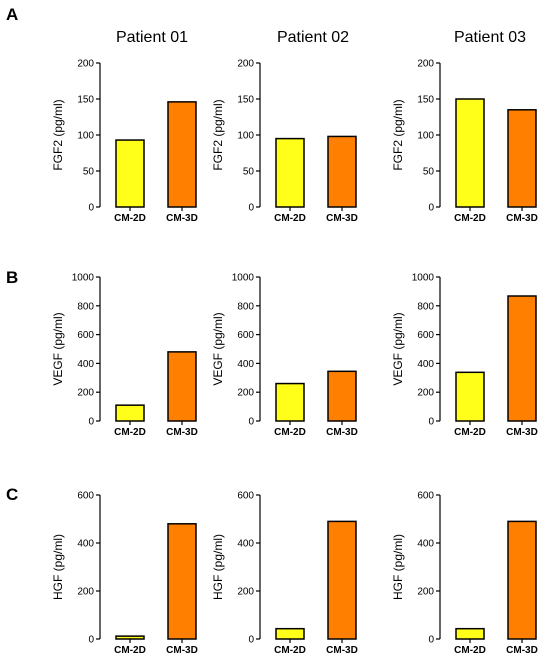 Image resolution: width=550 pixels, height=665 pixels. Describe the element at coordinates (313, 37) in the screenshot. I see `column-header-patient-02: Patient 02` at that location.